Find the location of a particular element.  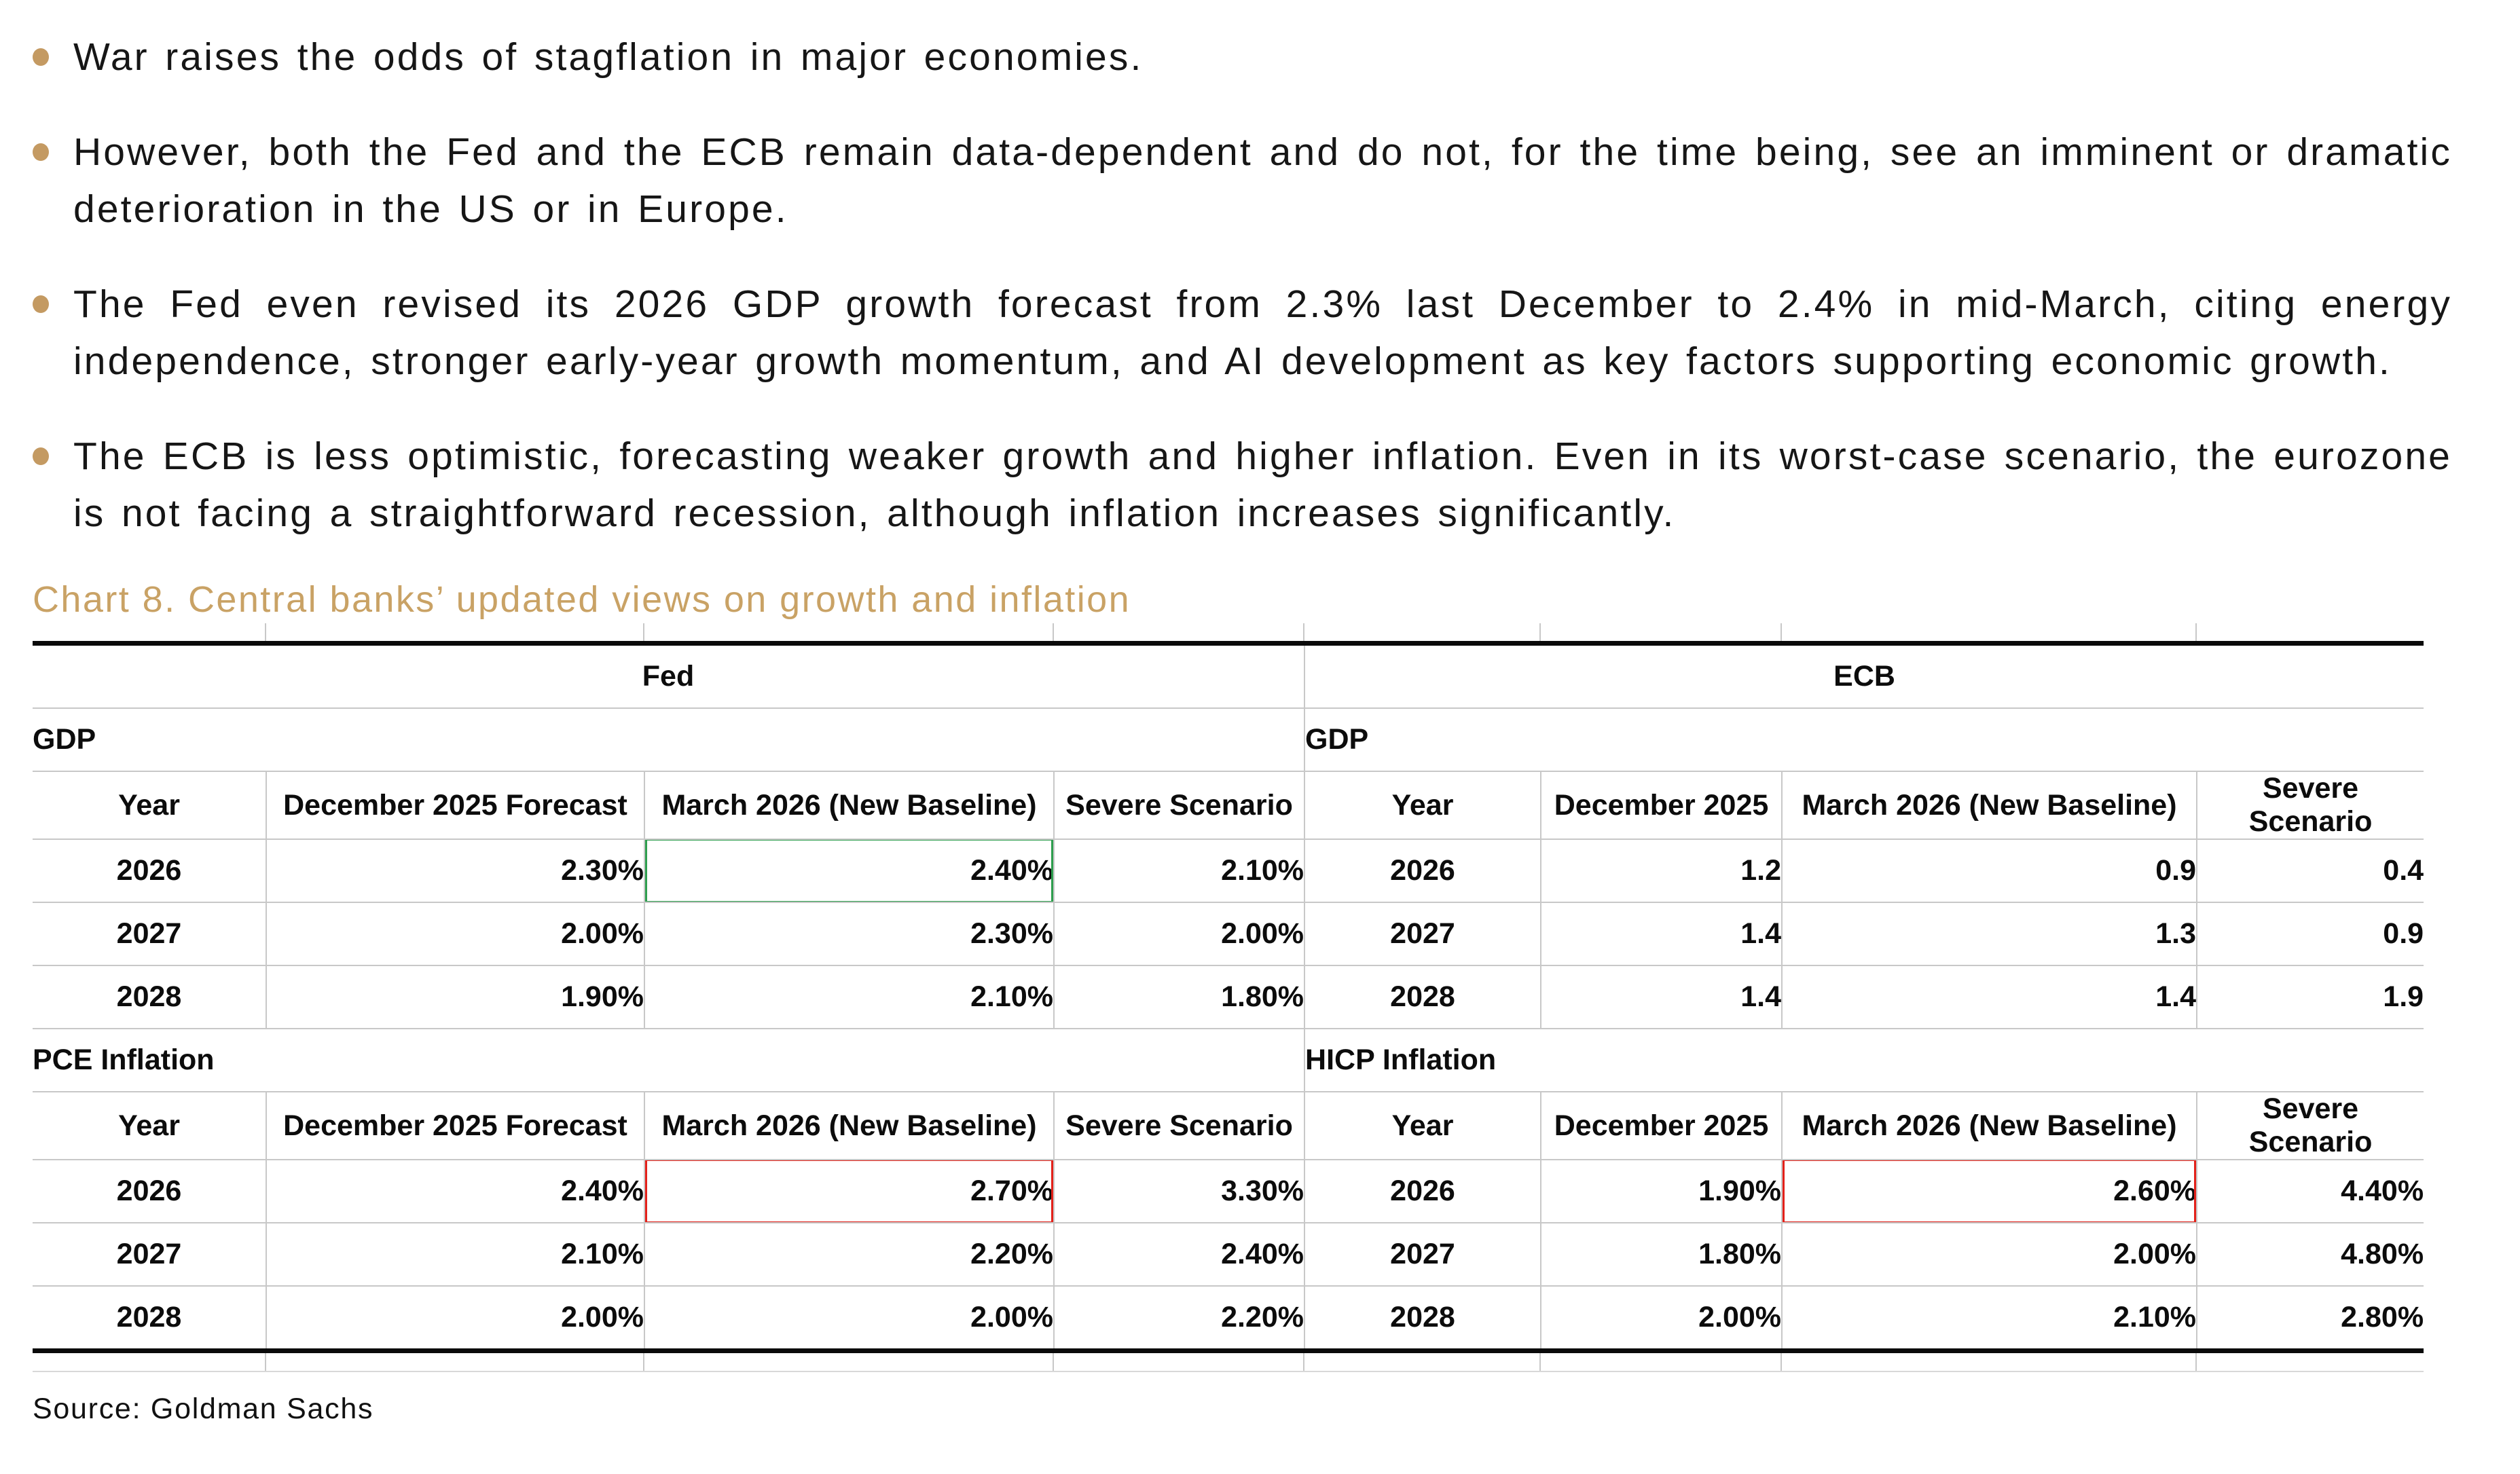

fed-pce-header-mar2026: March 2026 (New Baseline) is located at coordinates (848, 1126).